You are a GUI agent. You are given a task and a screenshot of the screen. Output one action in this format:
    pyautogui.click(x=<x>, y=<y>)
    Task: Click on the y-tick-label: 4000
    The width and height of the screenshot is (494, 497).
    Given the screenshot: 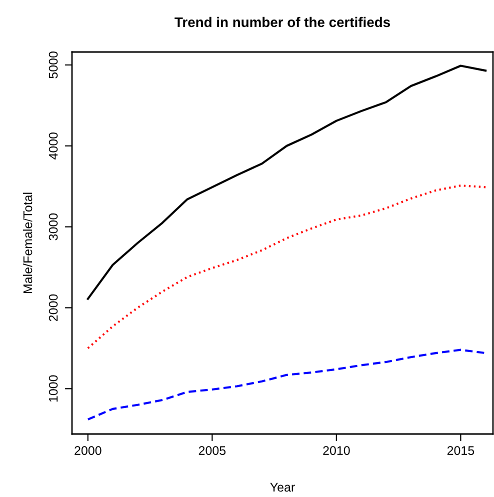 What is the action you would take?
    pyautogui.click(x=53, y=146)
    